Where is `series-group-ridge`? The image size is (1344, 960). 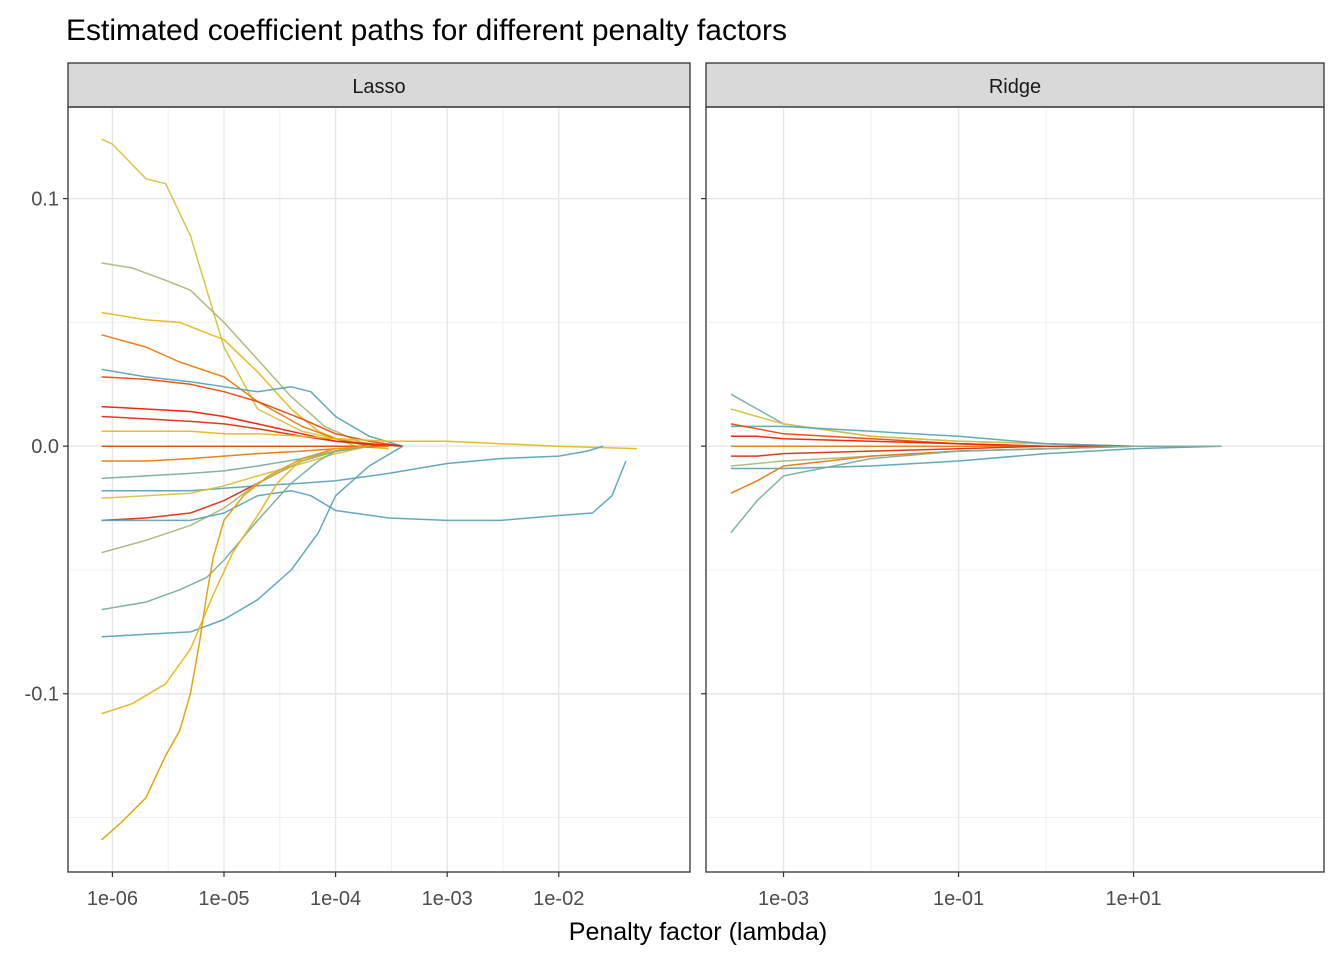
series-group-ridge is located at coordinates (976, 463).